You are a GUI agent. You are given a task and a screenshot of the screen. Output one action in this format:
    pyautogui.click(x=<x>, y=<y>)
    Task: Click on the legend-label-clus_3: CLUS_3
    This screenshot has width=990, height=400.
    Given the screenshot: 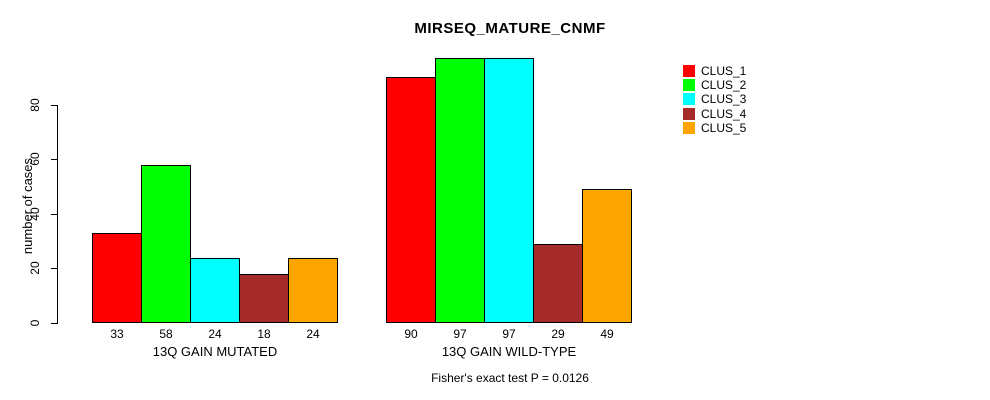 What is the action you would take?
    pyautogui.click(x=724, y=99)
    